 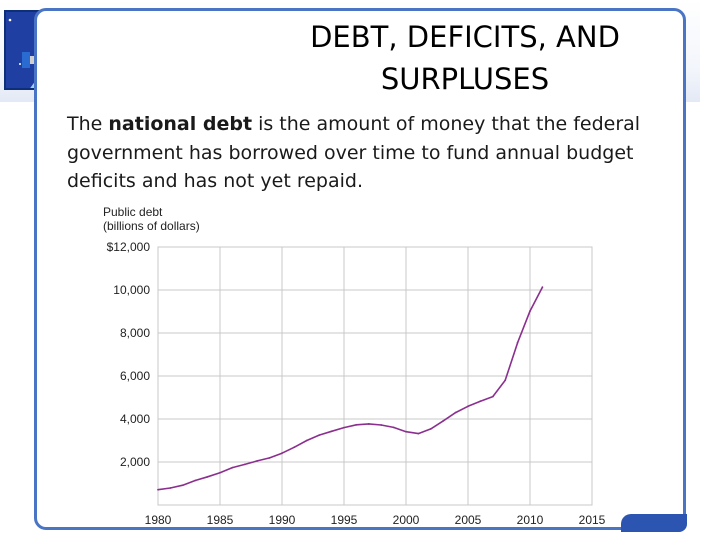 What do you see at coordinates (135, 333) in the screenshot?
I see `y-tick-label-2: 8,000` at bounding box center [135, 333].